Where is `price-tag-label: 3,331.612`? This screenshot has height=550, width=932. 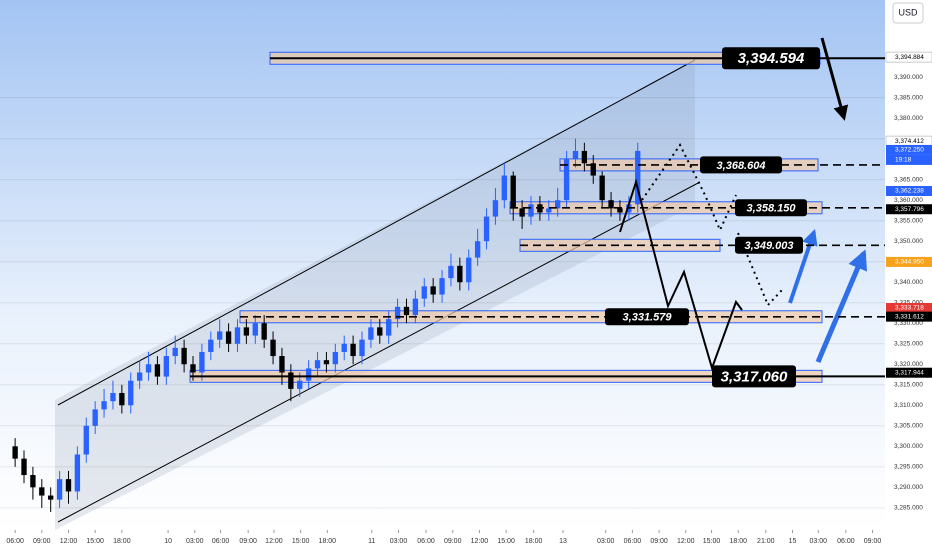 price-tag-label: 3,331.612 is located at coordinates (909, 316).